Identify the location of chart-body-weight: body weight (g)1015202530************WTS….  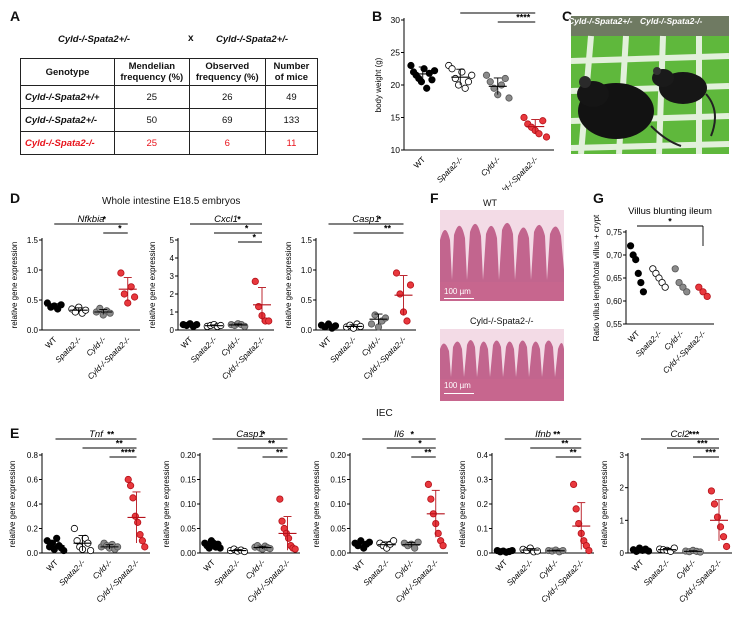
(464, 101).